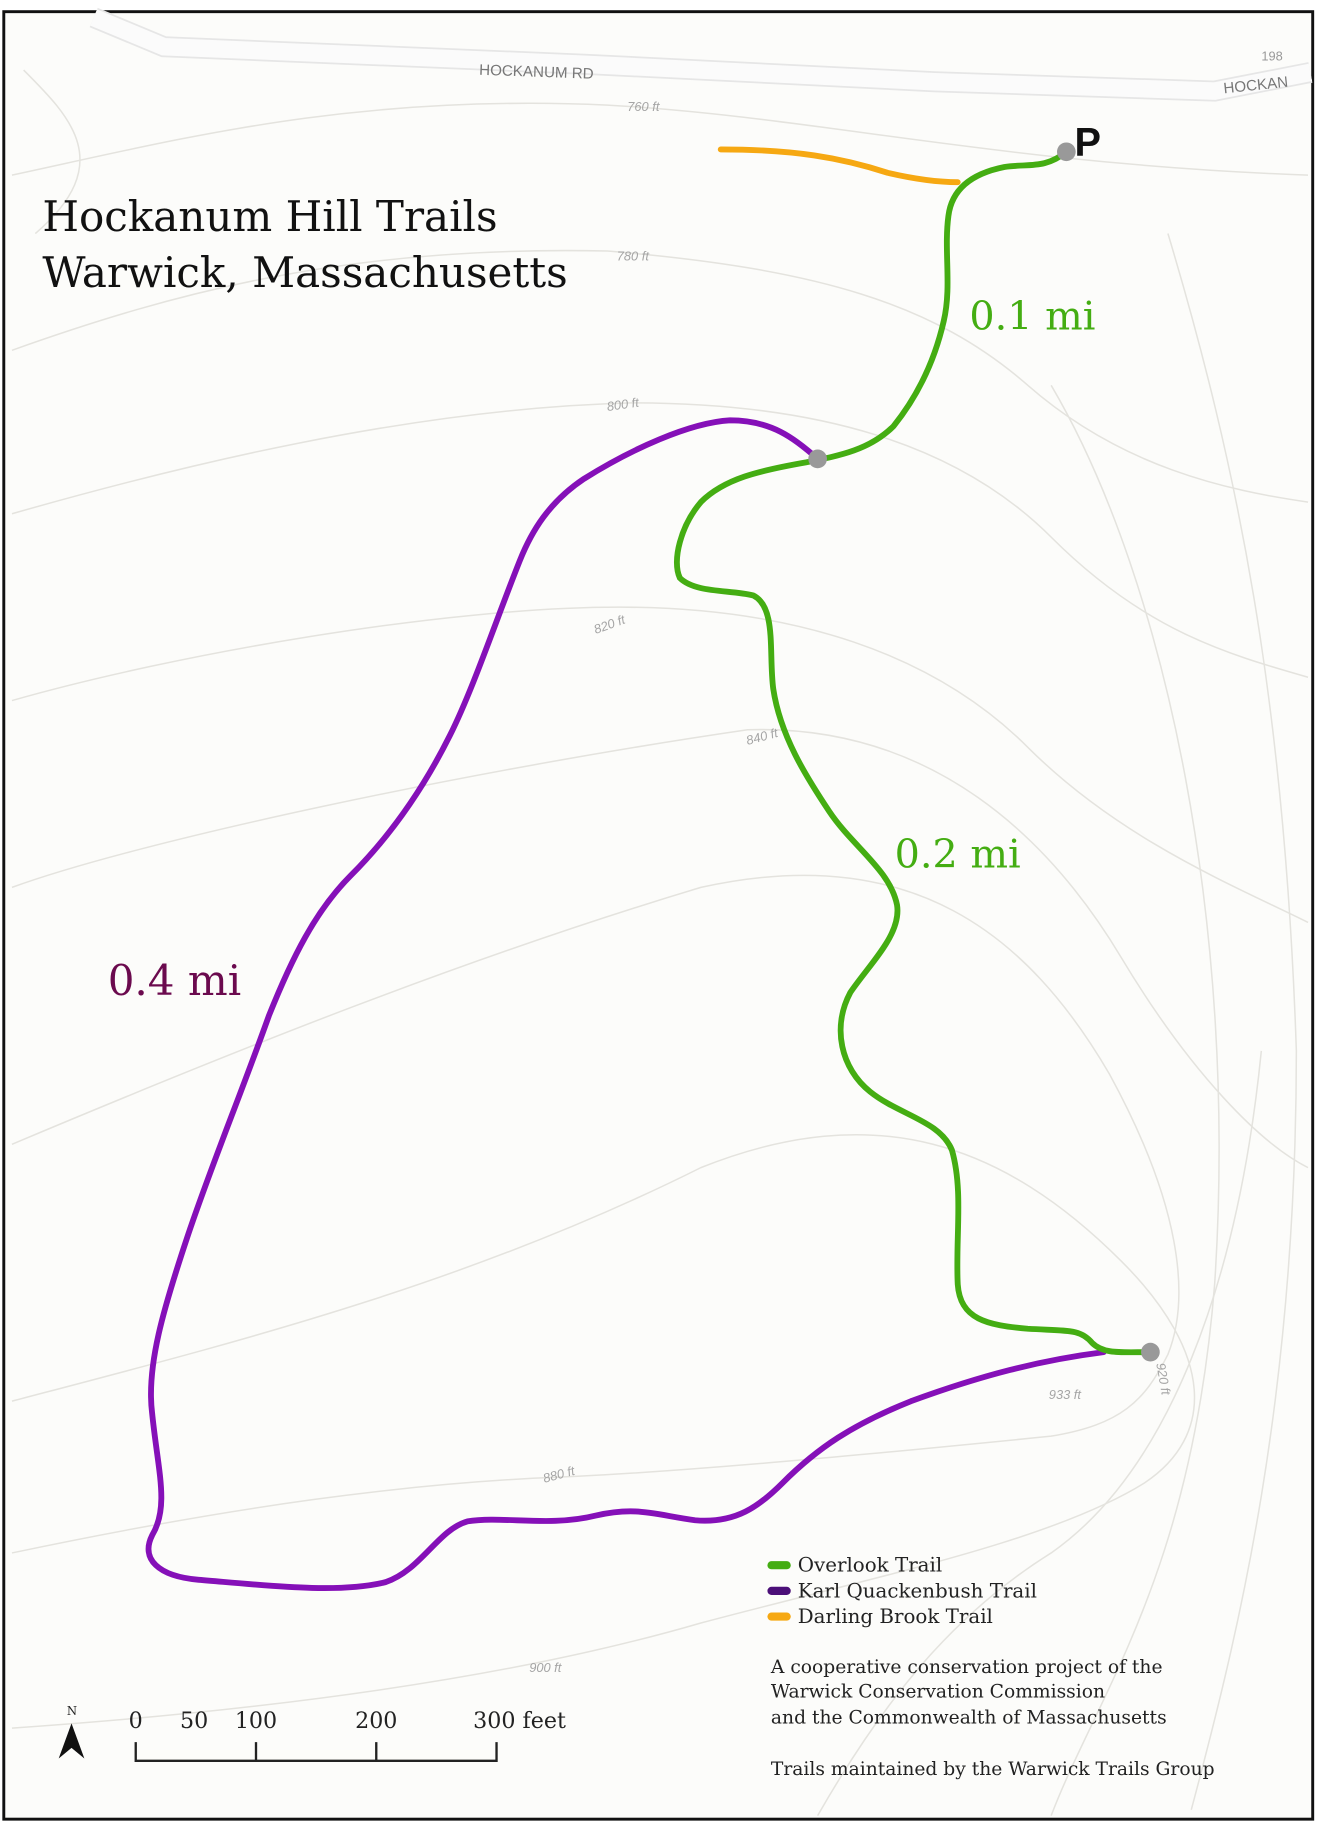 The width and height of the screenshot is (1320, 1825). I want to click on legend-label: Darling Brook Trail, so click(895, 1616).